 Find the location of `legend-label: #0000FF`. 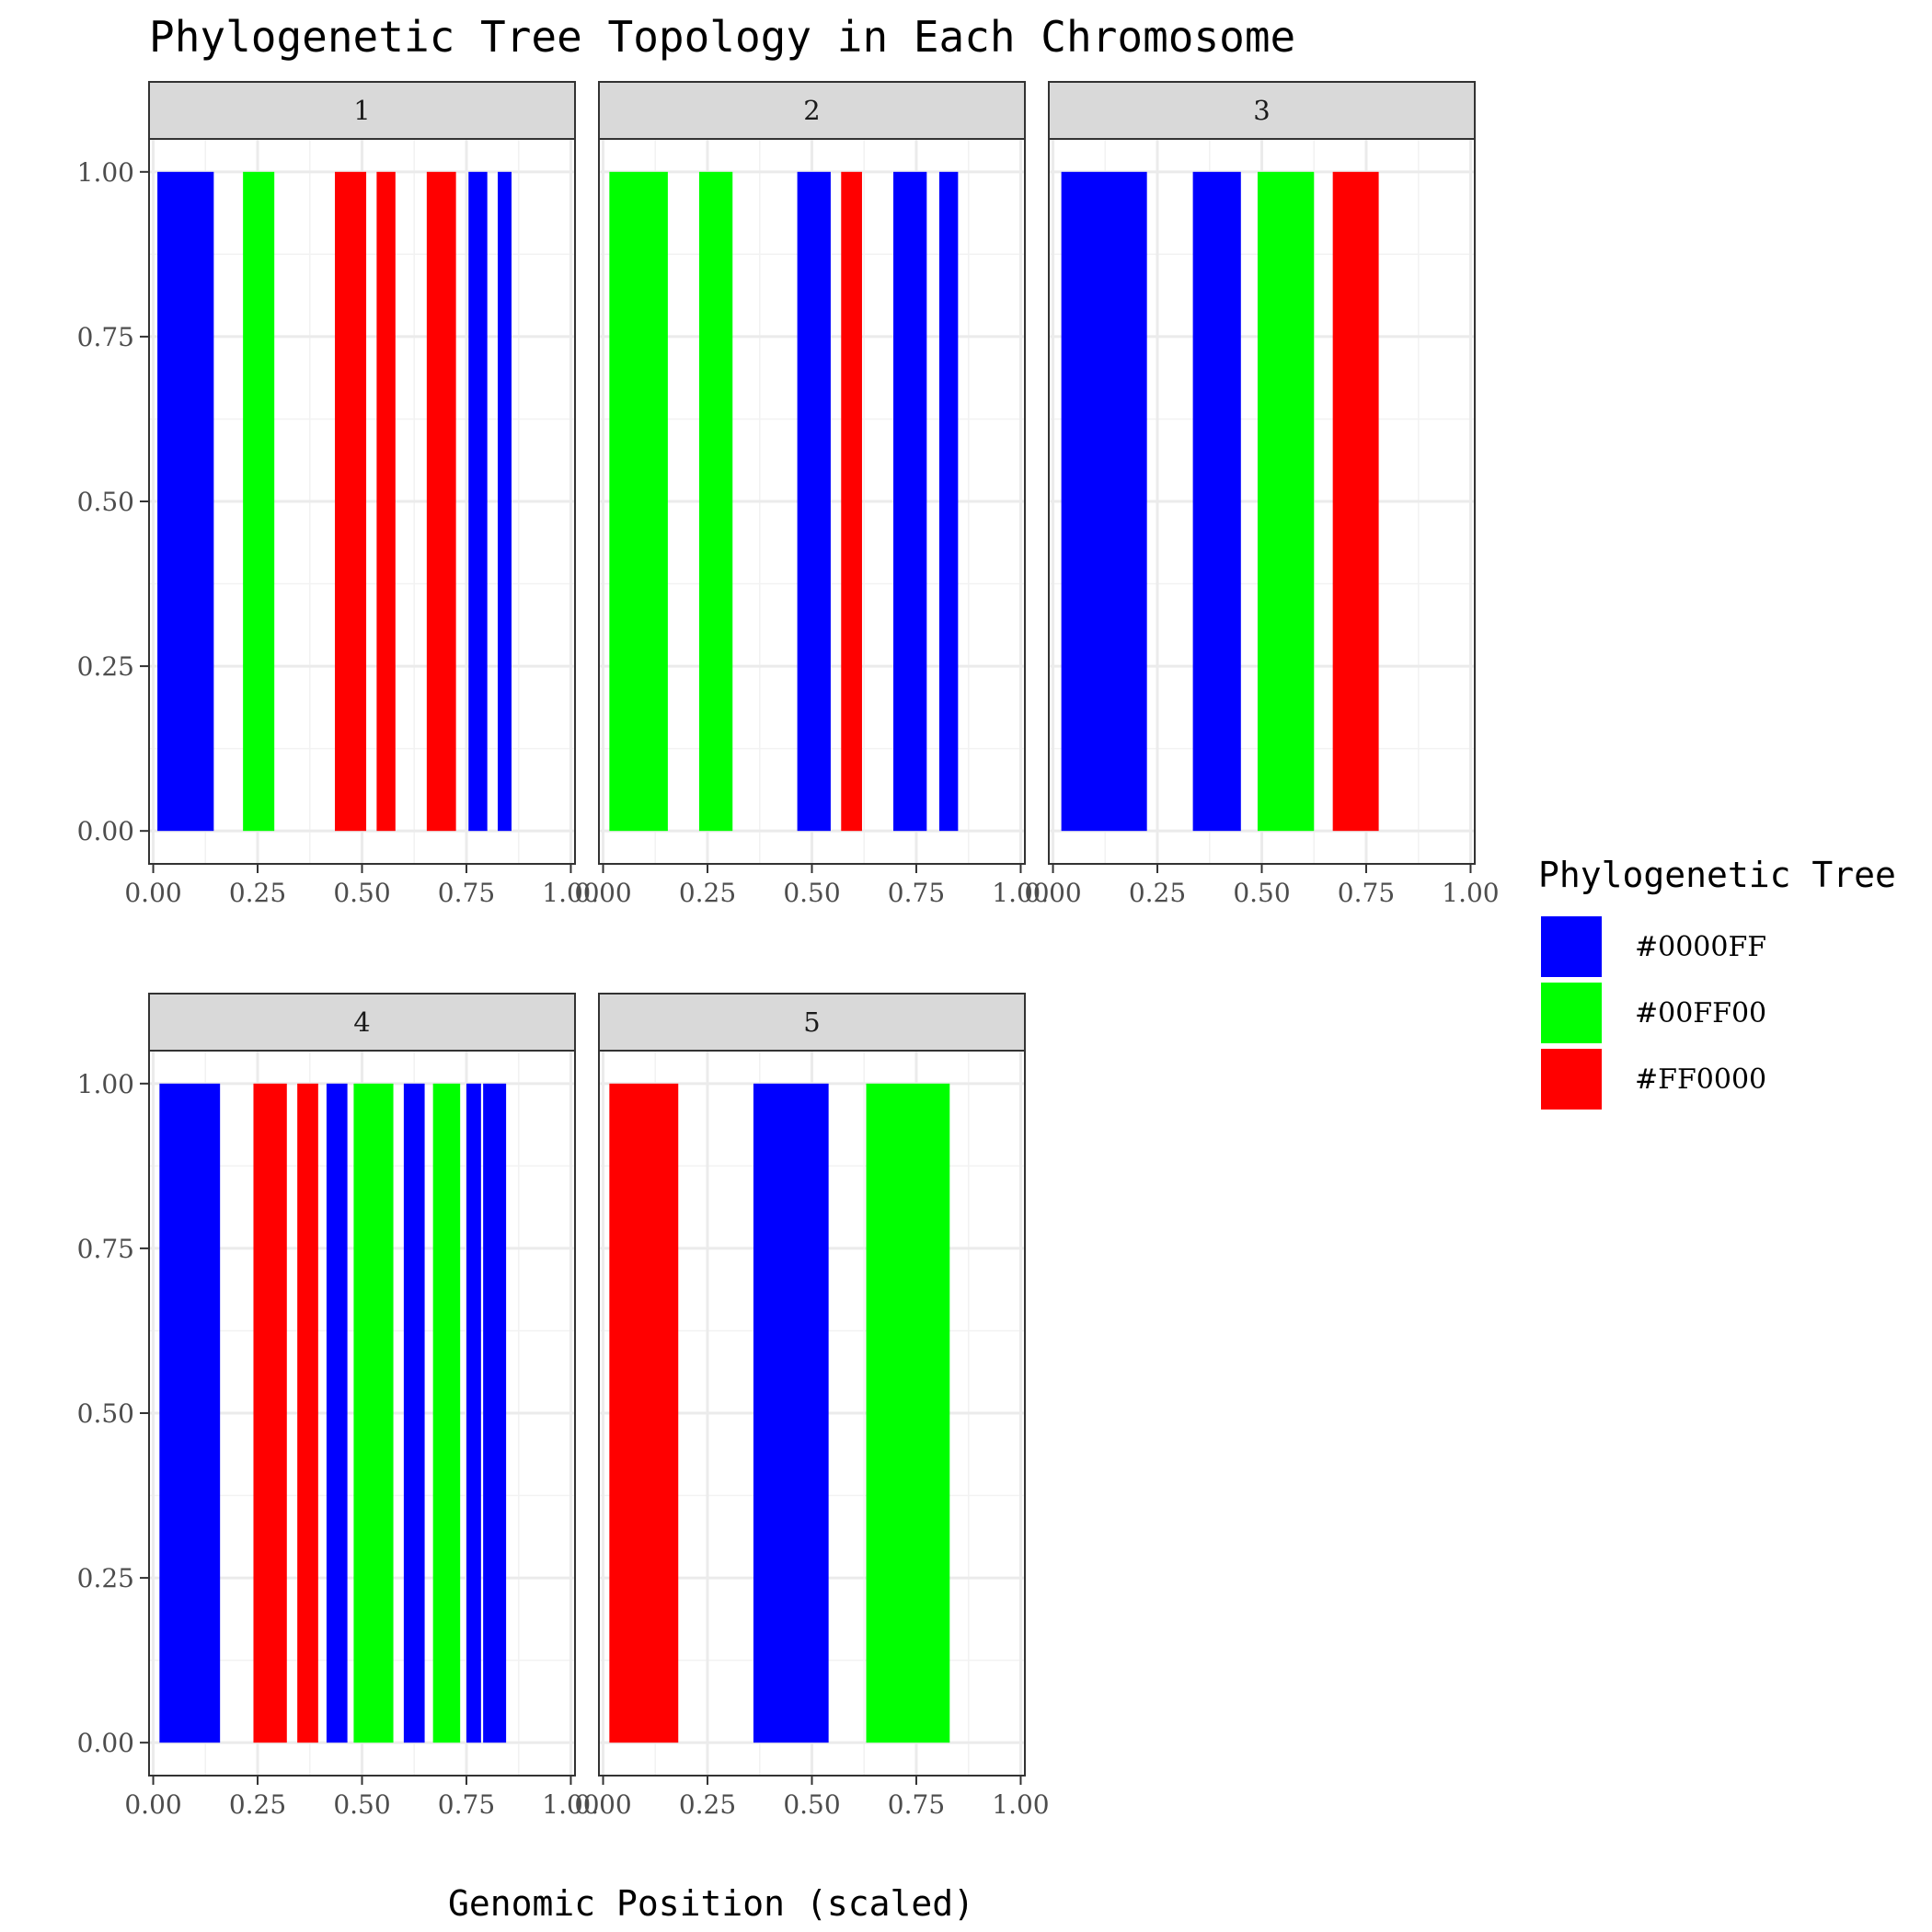

legend-label: #0000FF is located at coordinates (1700, 947).